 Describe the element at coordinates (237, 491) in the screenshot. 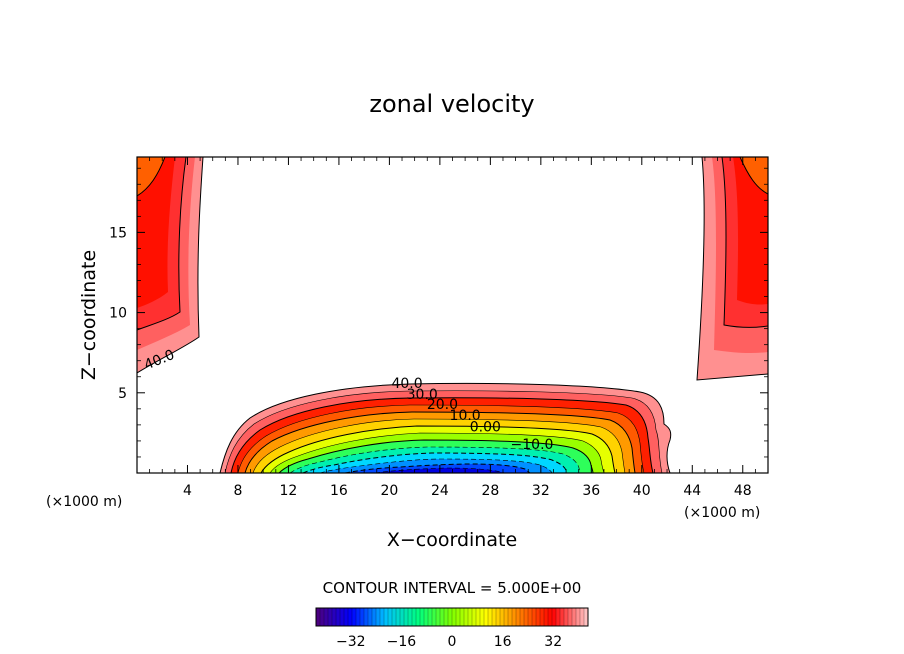

I see `x-tick-label: 8` at that location.